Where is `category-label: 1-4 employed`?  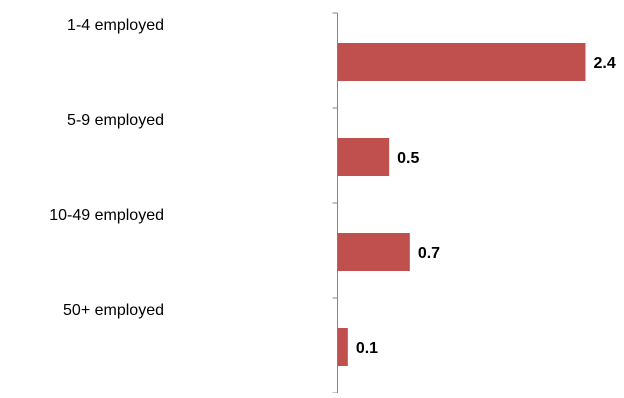 category-label: 1-4 employed is located at coordinates (115, 25).